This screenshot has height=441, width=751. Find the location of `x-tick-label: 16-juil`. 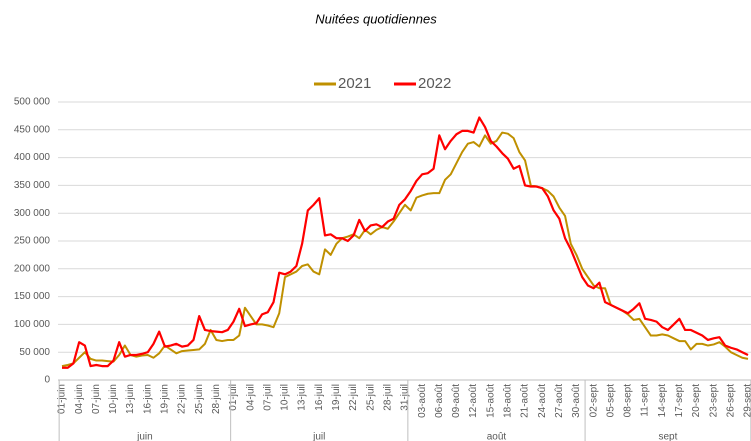

x-tick-label: 16-juil is located at coordinates (319, 397).